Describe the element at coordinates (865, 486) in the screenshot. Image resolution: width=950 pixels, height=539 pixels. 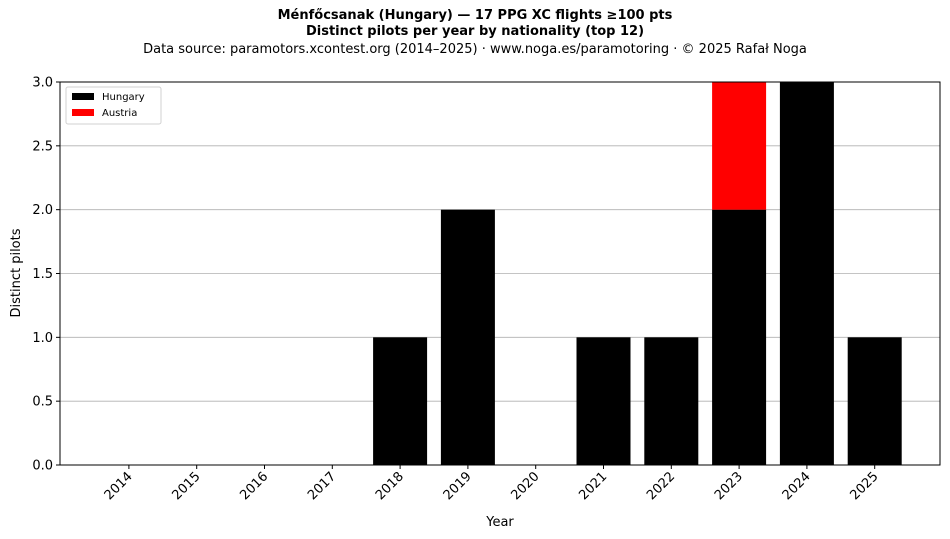
I see `x-tick-label: 2025` at that location.